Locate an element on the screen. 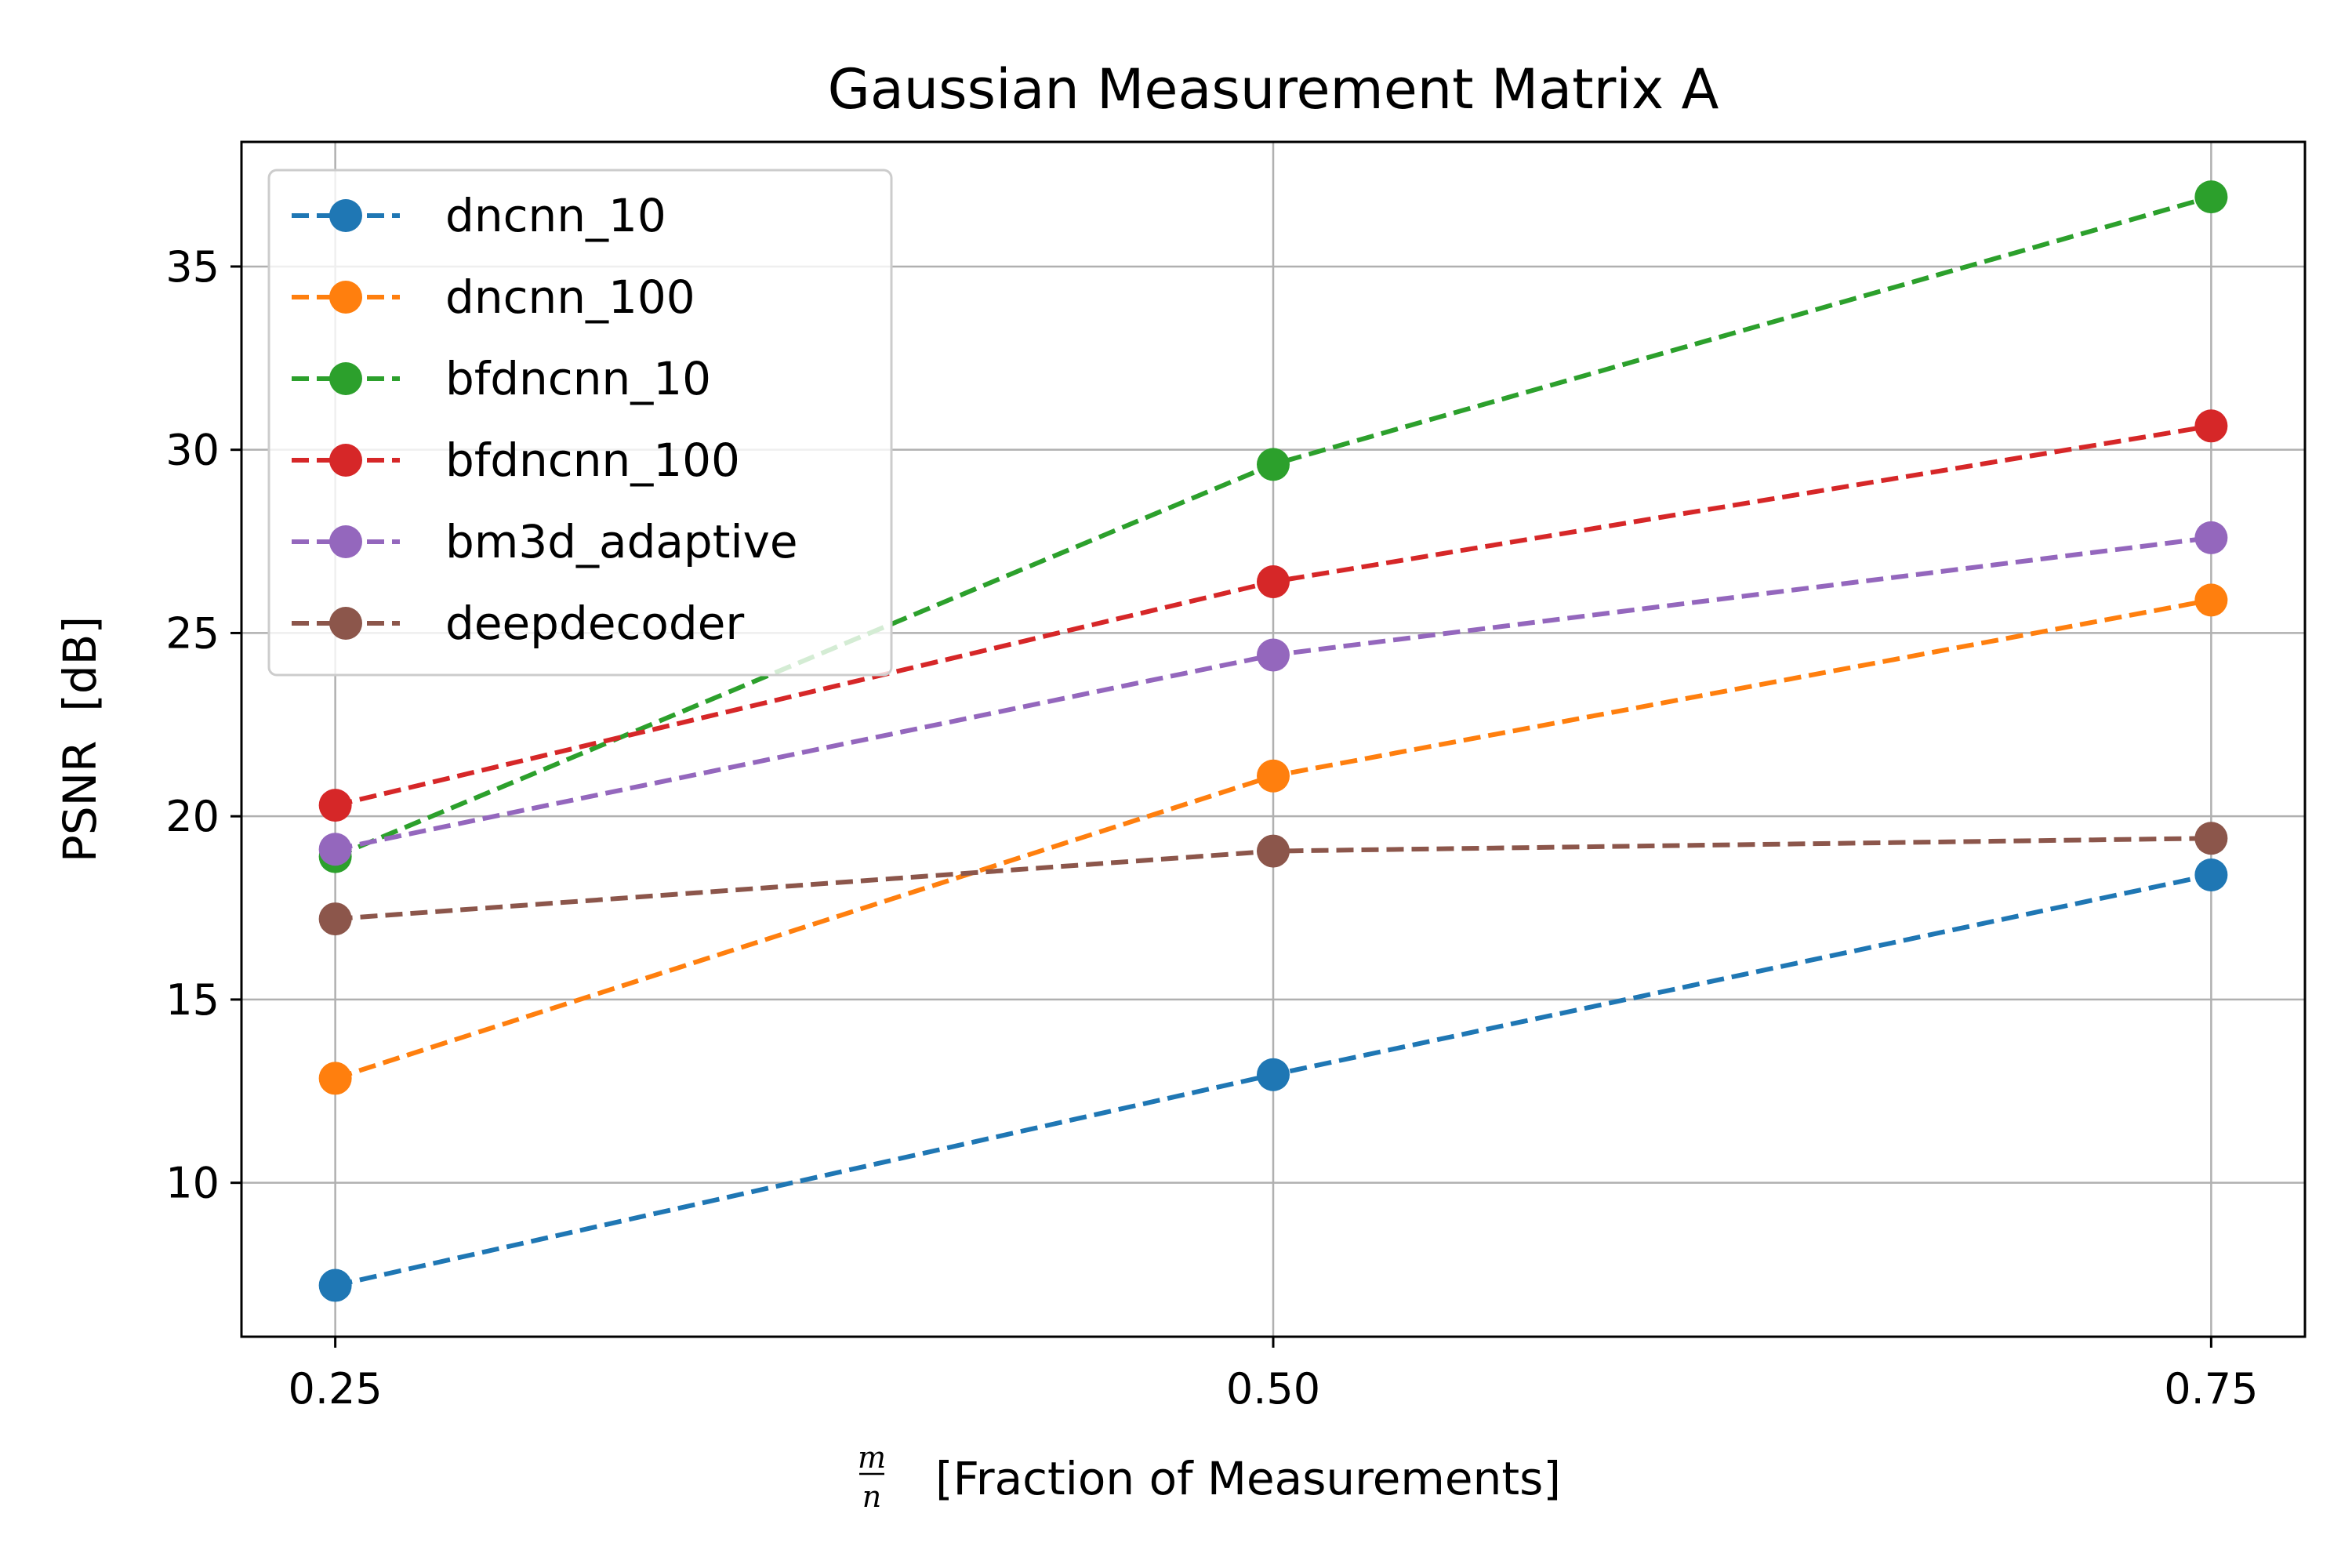 Image resolution: width=2352 pixels, height=1568 pixels. legend-label: dncnn_10 is located at coordinates (555, 215).